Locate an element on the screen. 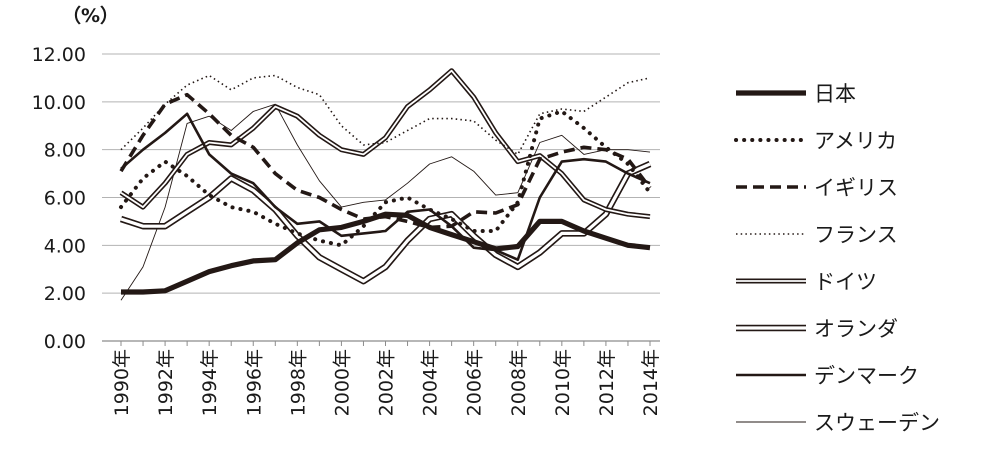  legend-label: アメリカ is located at coordinates (855, 141).